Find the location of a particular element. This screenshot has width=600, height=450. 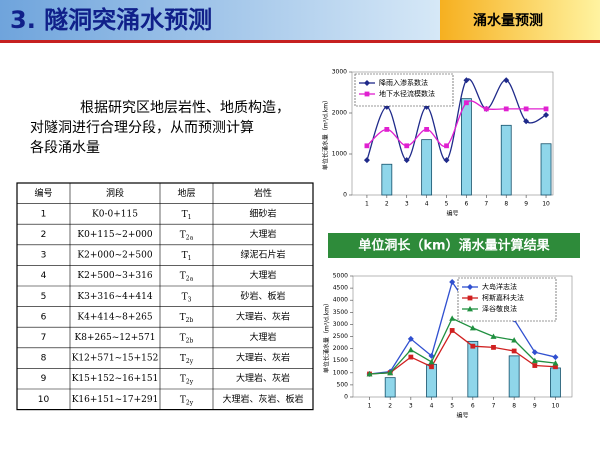

header-rule is located at coordinates (300, 41).